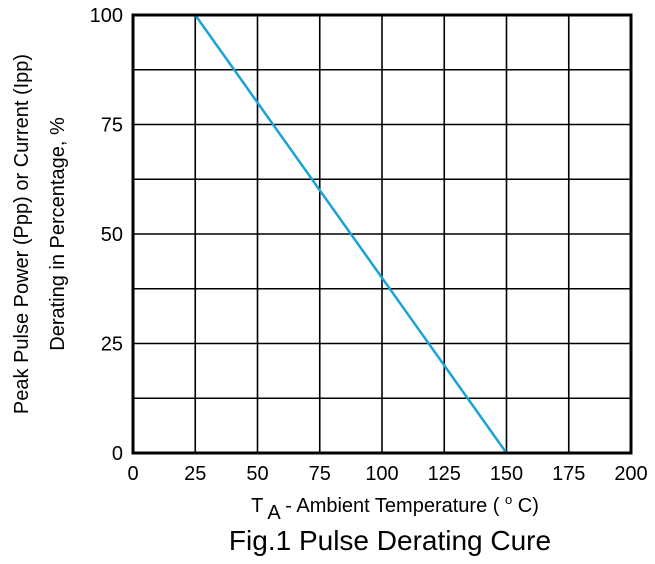 This screenshot has width=655, height=564. Describe the element at coordinates (568, 474) in the screenshot. I see `x-tick-label: 175` at that location.